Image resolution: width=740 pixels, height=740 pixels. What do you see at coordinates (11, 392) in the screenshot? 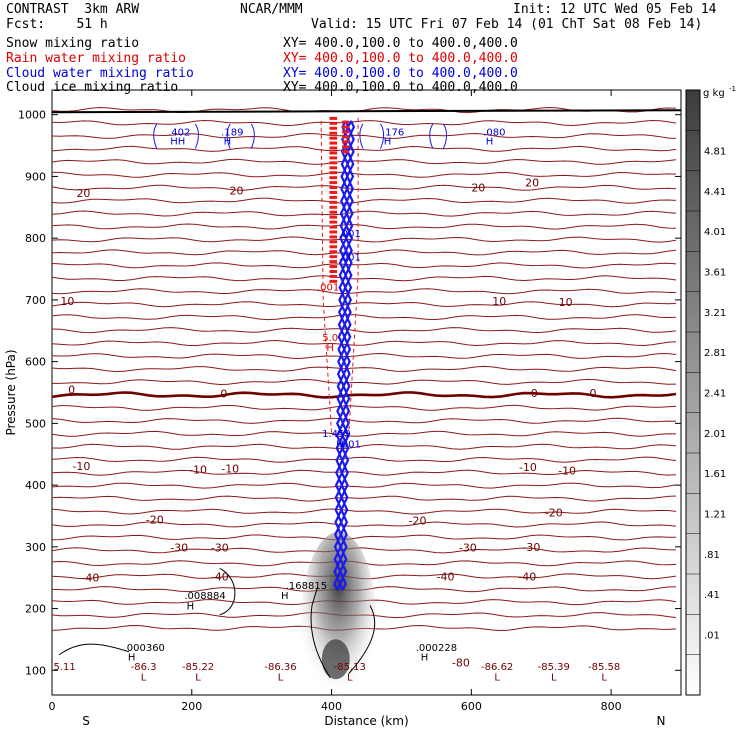
I see `y-axis-label: Pressure (hPa)` at bounding box center [11, 392].